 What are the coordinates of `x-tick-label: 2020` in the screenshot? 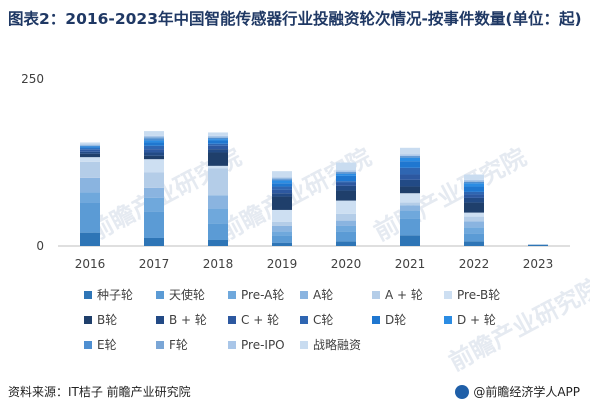 It's located at (346, 264).